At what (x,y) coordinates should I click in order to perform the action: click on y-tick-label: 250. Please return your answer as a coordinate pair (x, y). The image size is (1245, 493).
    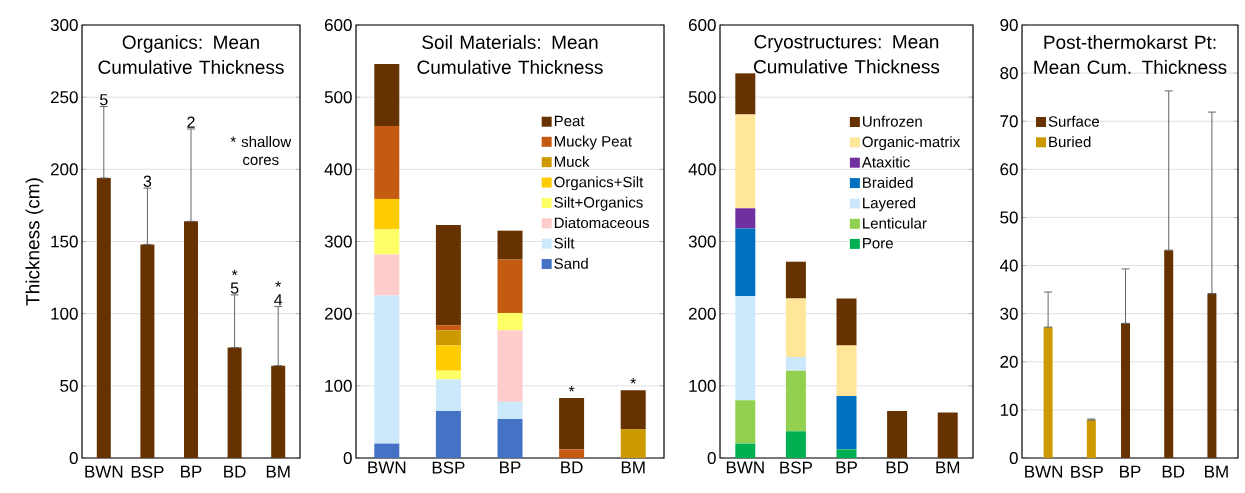
    Looking at the image, I should click on (64, 97).